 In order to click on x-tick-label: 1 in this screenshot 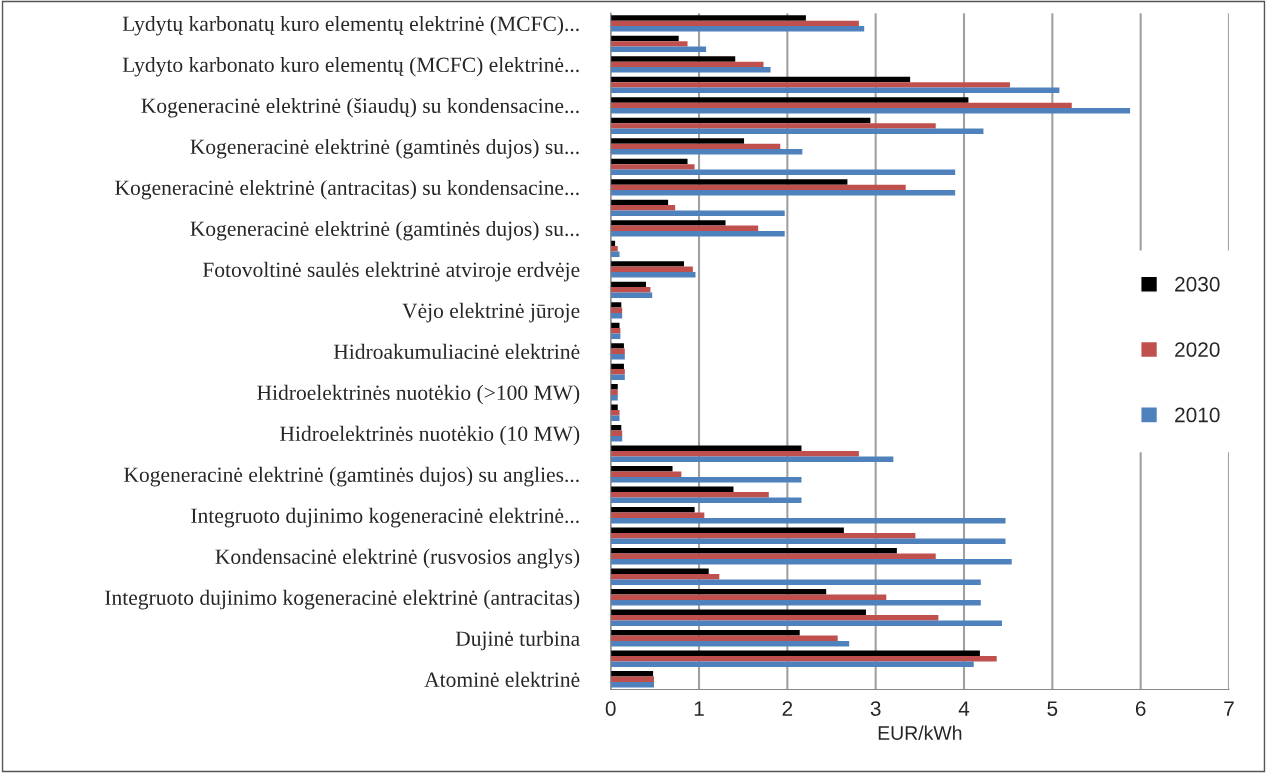, I will do `click(699, 708)`.